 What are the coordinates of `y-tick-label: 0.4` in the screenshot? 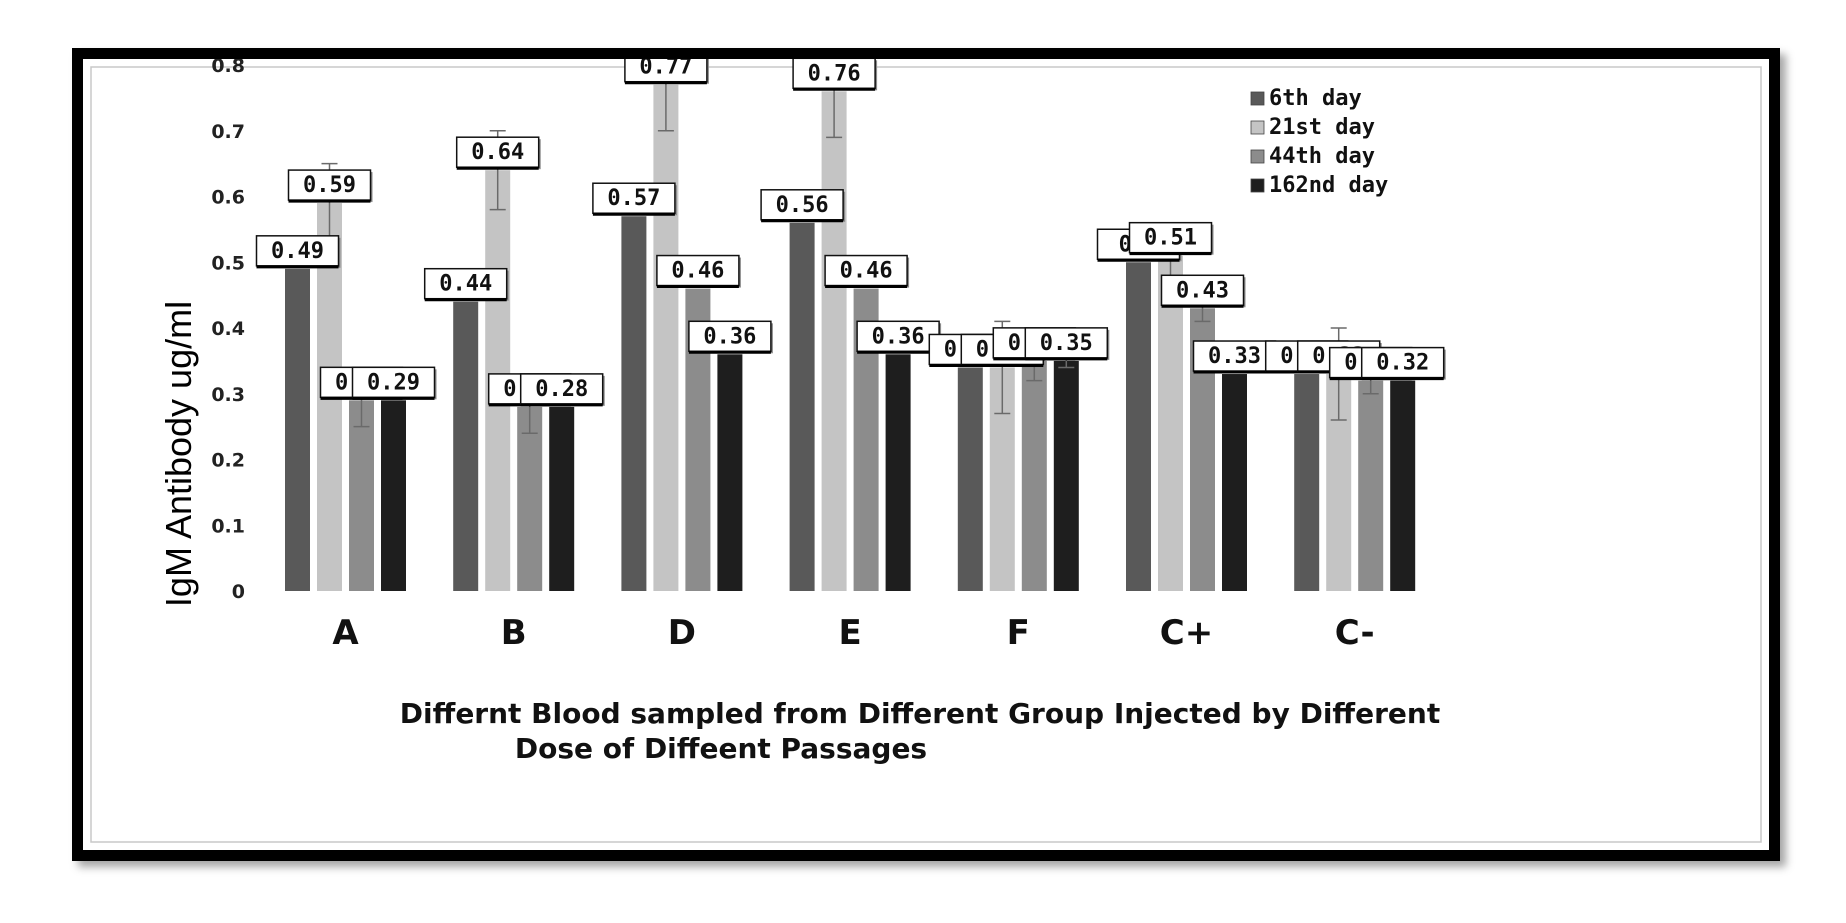 It's located at (228, 329).